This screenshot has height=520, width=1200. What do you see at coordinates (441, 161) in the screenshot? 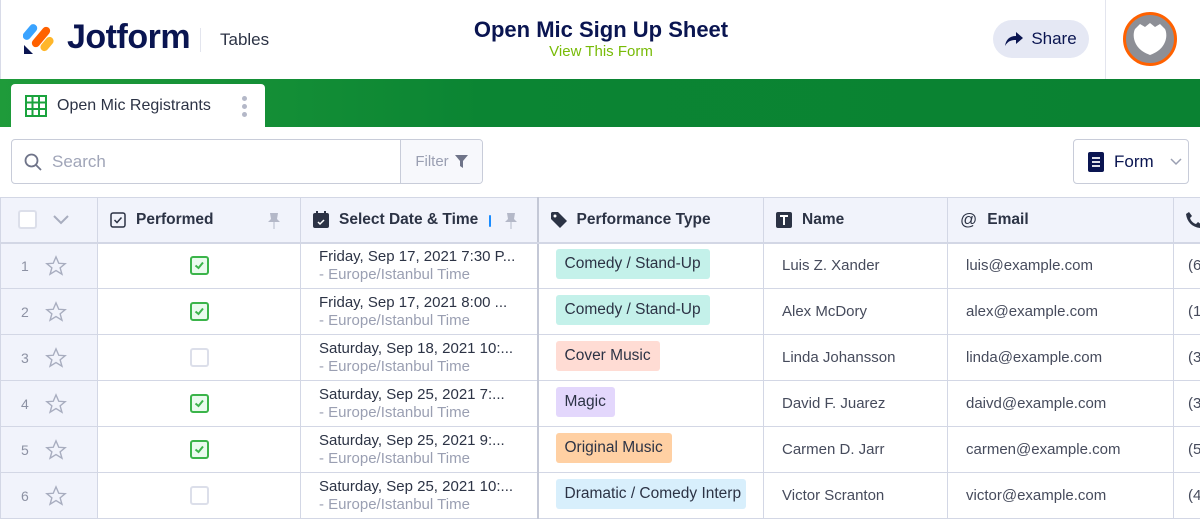
I see `filter-button: Filter` at bounding box center [441, 161].